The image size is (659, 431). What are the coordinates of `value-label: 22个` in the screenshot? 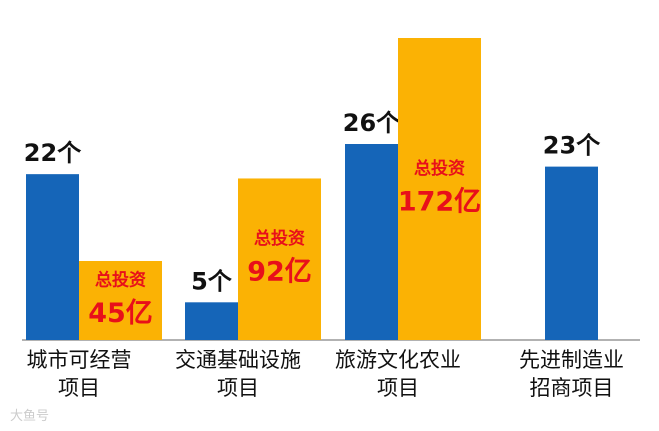 It's located at (53, 153).